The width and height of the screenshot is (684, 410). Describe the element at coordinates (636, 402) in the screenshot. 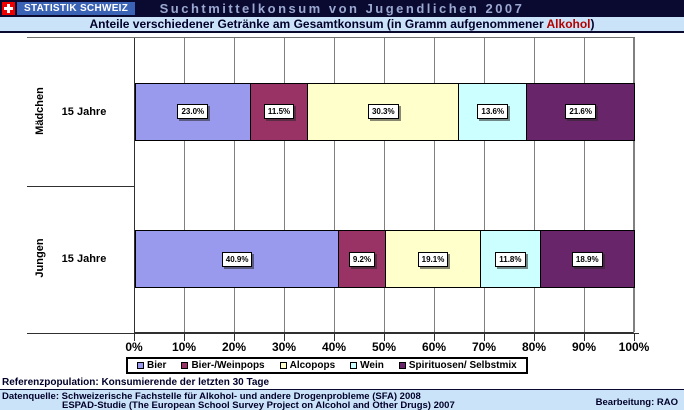

I see `editor-credit: Bearbeitung: RAO` at that location.